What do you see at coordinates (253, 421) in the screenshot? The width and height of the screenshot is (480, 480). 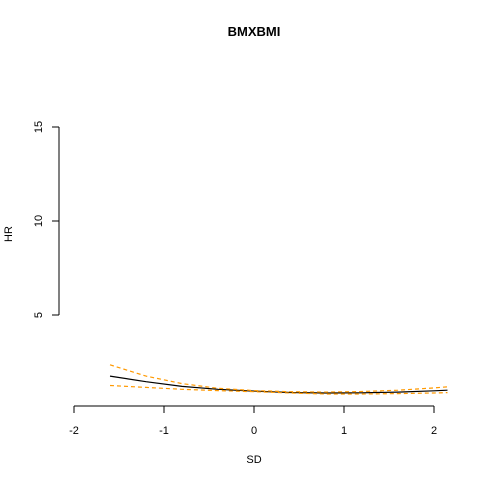 I see `x-axis: -2 -1 0 1 2` at bounding box center [253, 421].